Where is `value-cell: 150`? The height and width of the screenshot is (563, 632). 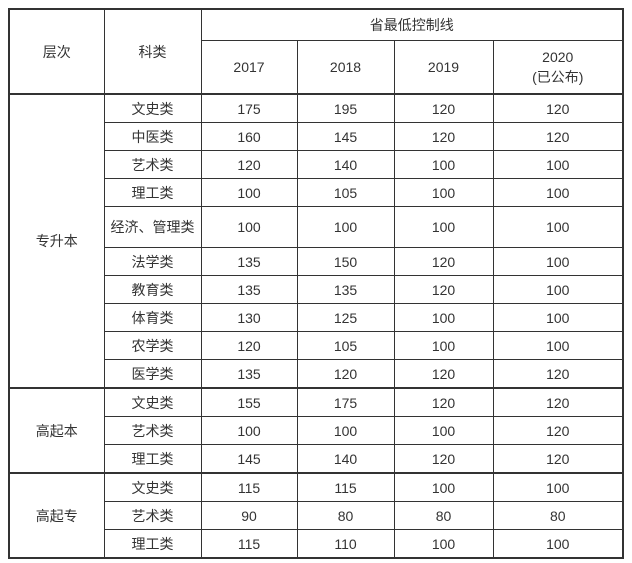 value-cell: 150 is located at coordinates (345, 261).